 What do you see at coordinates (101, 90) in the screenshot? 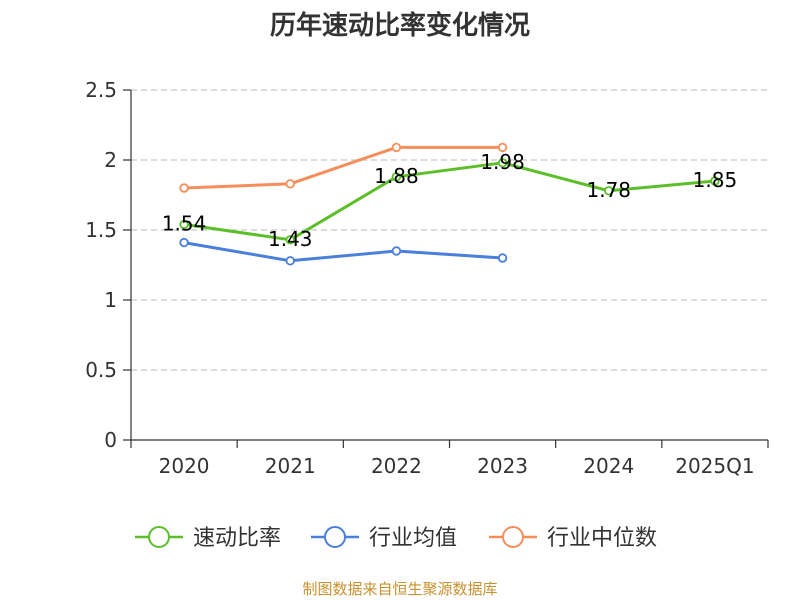
I see `y-tick-label: 2.5` at bounding box center [101, 90].